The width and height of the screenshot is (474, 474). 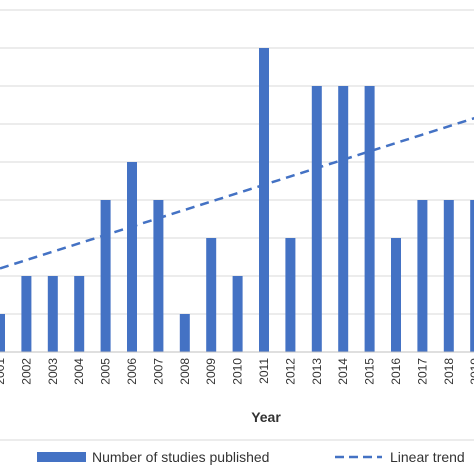 What do you see at coordinates (180, 457) in the screenshot?
I see `legend-label-bars: Number of studies published` at bounding box center [180, 457].